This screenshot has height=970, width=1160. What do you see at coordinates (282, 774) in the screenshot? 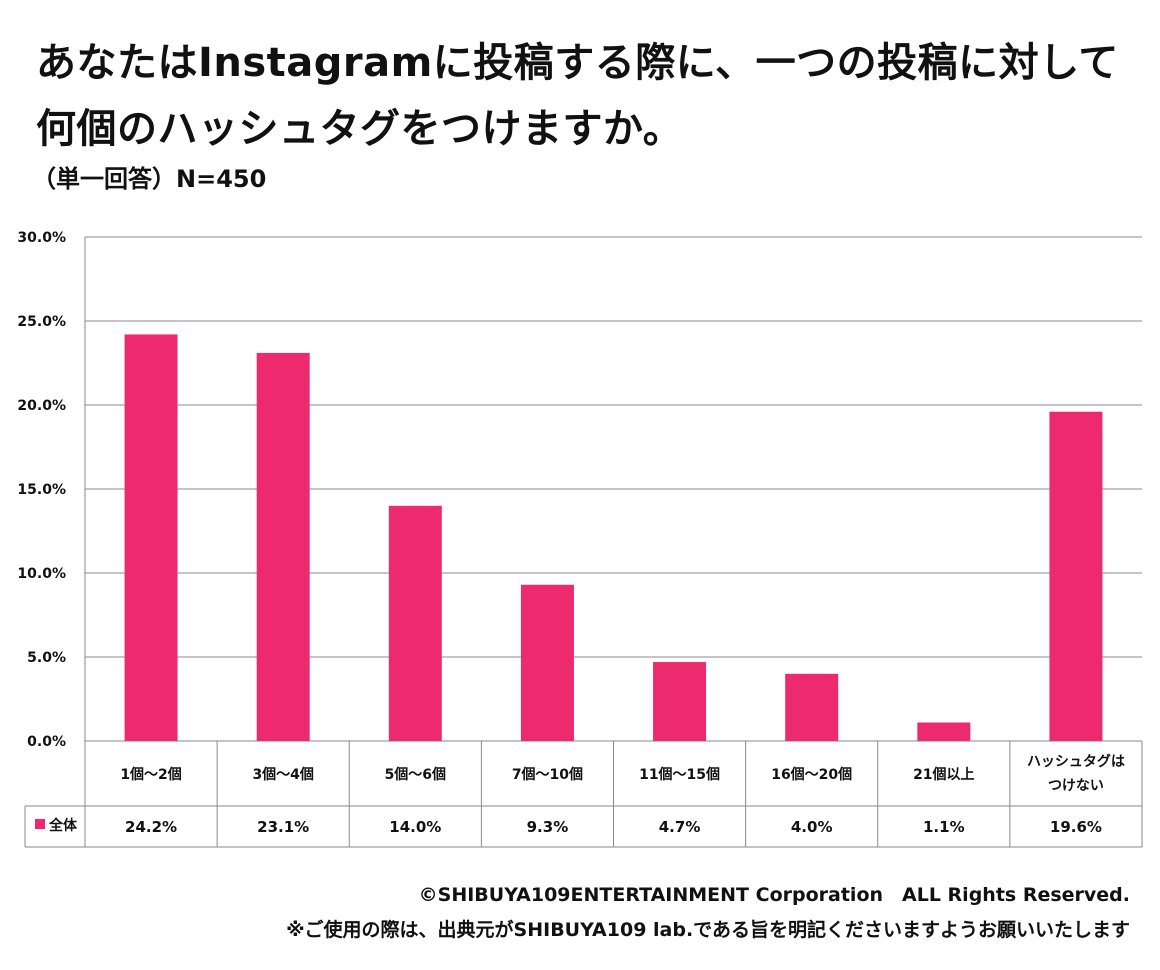
I see `x-tick-label: 3個～4個` at bounding box center [282, 774].